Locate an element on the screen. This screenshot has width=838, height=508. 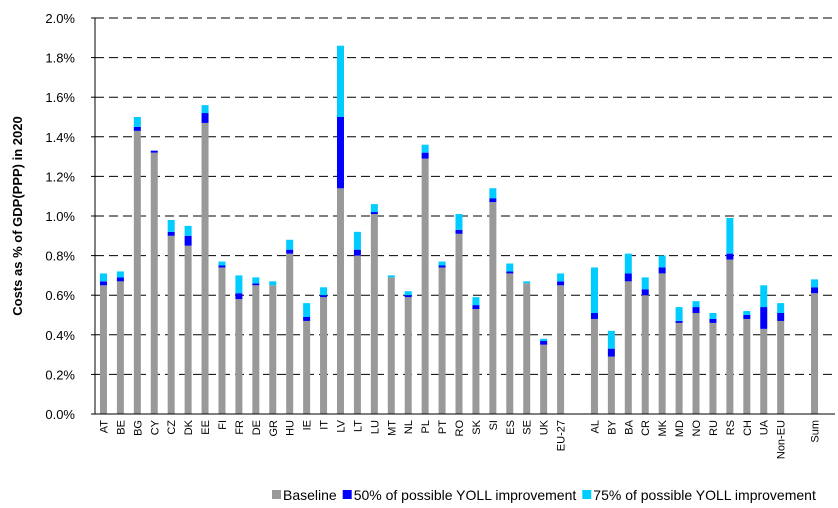
y-tick-label: 1.6% is located at coordinates (60, 97).